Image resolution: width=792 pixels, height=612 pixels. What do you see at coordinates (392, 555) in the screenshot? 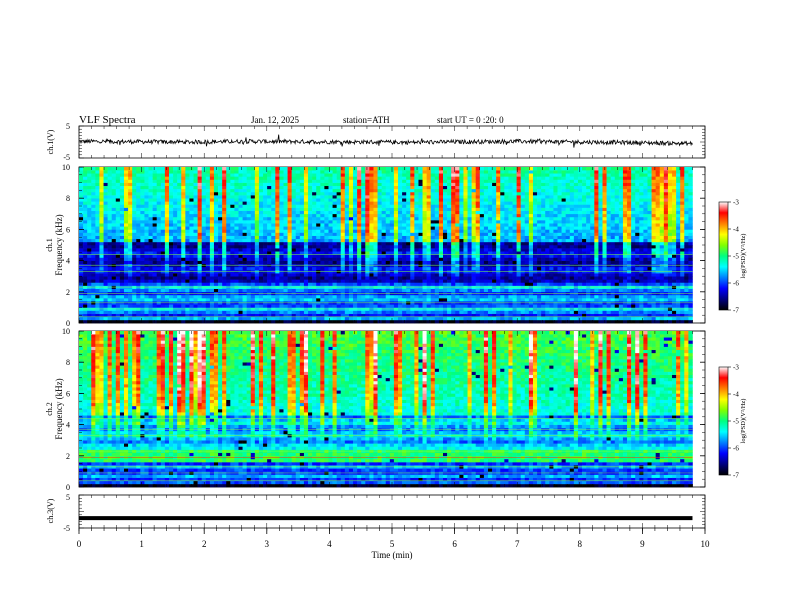
I see `time-axis-label: Time (min)` at bounding box center [392, 555].